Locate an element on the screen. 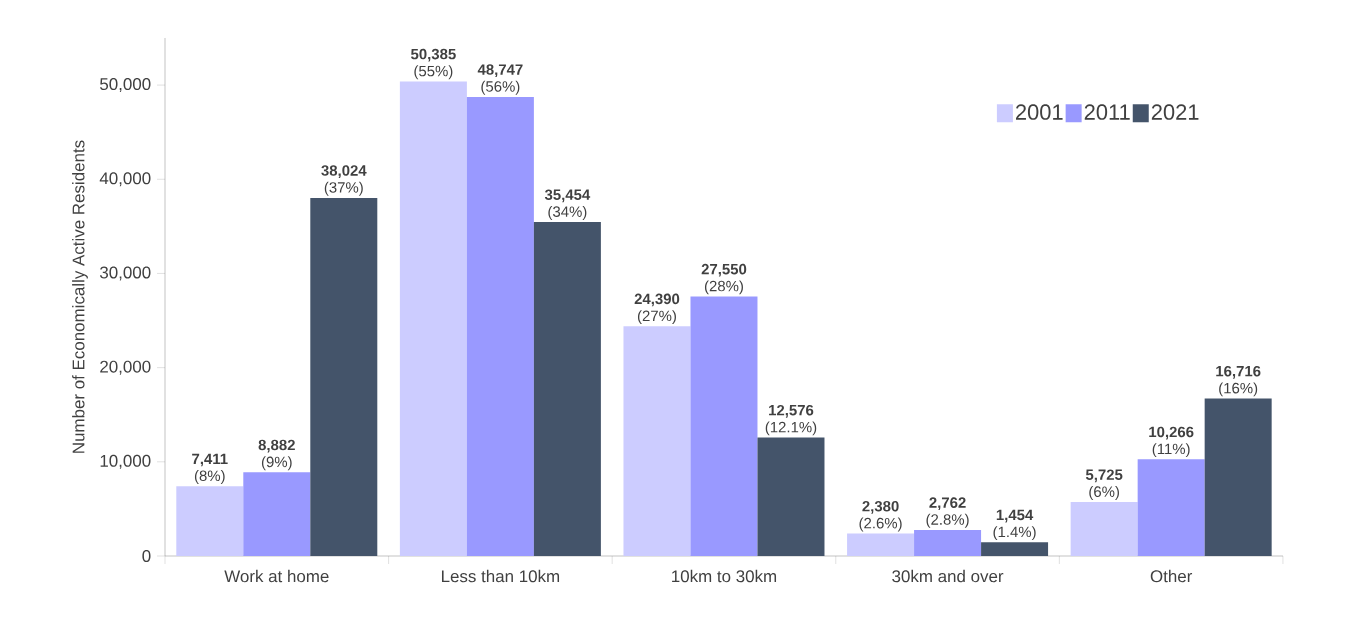  data-label: 35,454 (34%) is located at coordinates (567, 204).